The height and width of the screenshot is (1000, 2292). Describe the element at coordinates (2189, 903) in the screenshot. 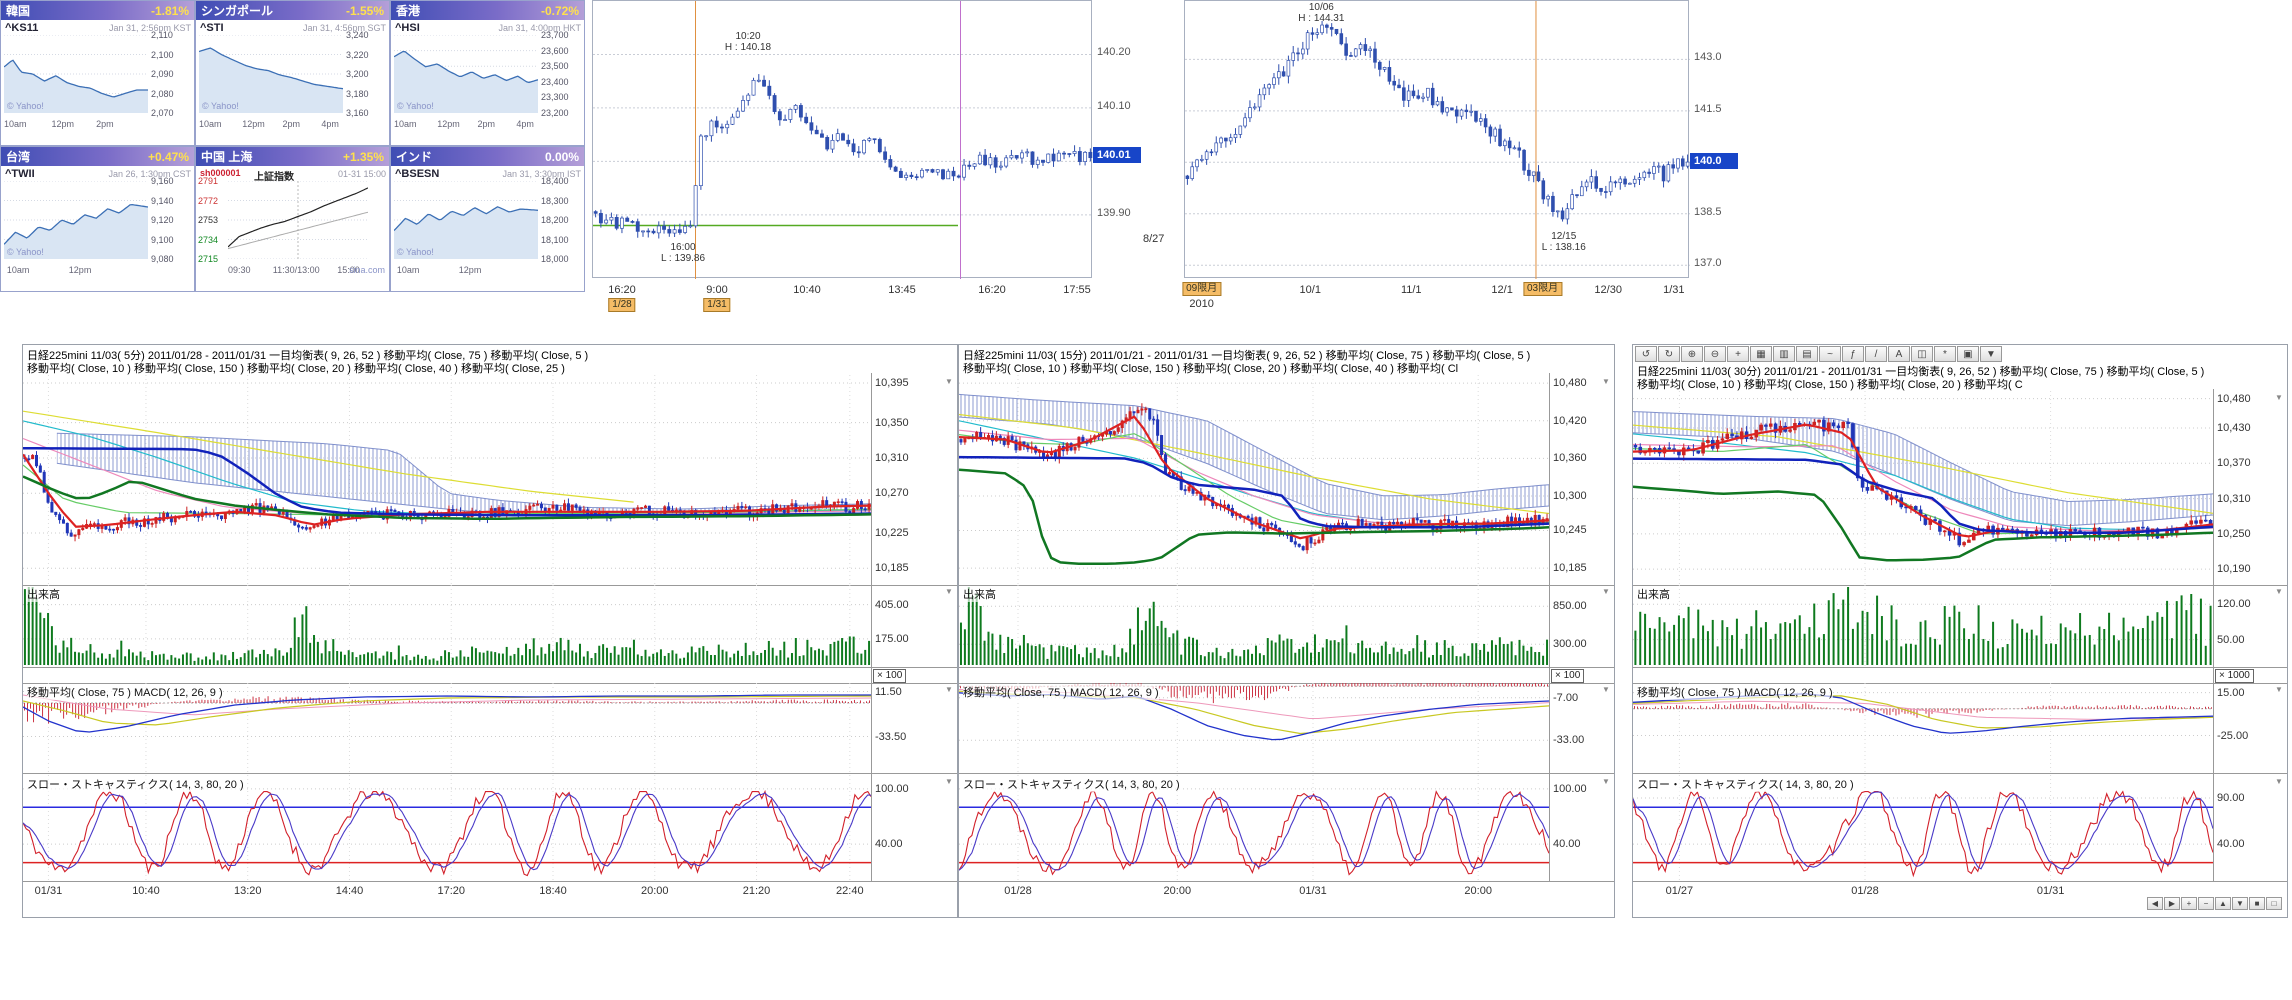

I see `zoom-in-button: +` at that location.